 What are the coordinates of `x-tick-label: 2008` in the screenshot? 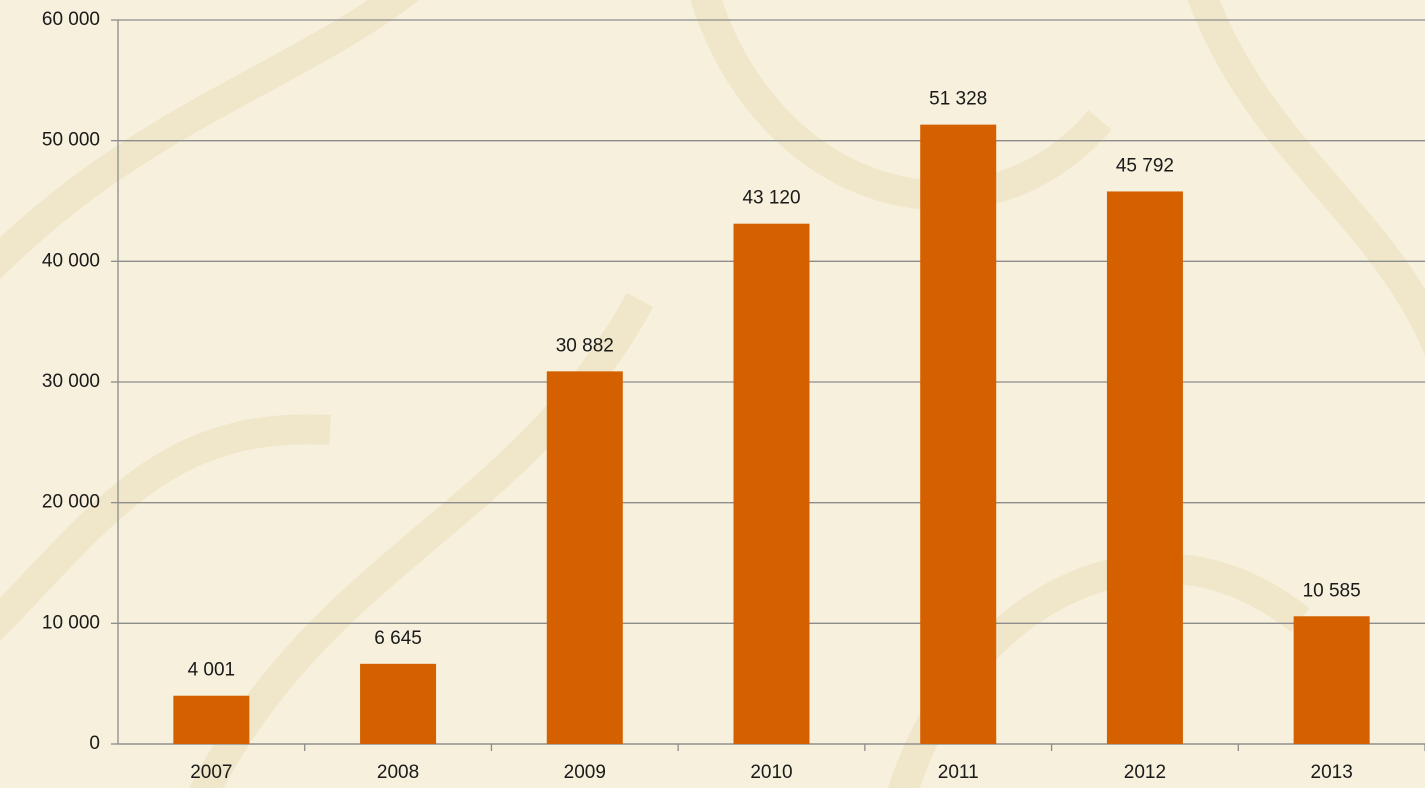 It's located at (398, 772).